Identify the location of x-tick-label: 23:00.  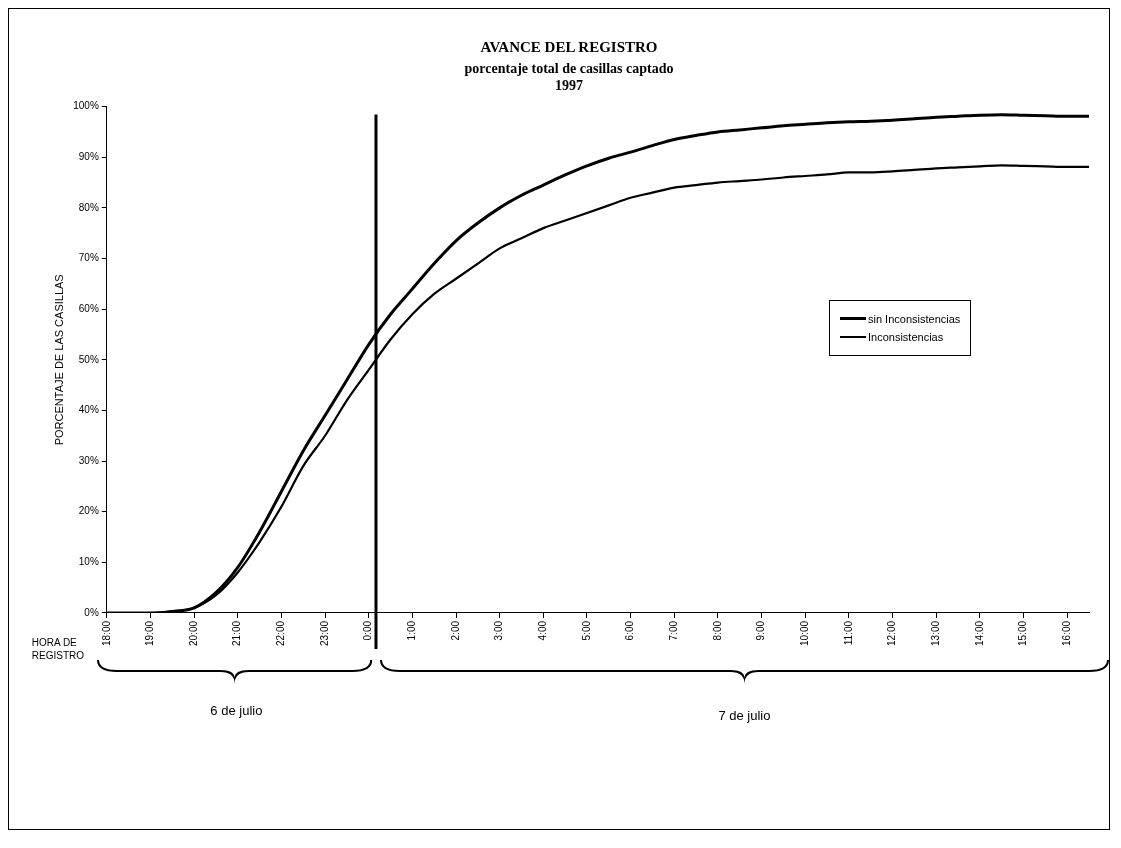
(324, 633).